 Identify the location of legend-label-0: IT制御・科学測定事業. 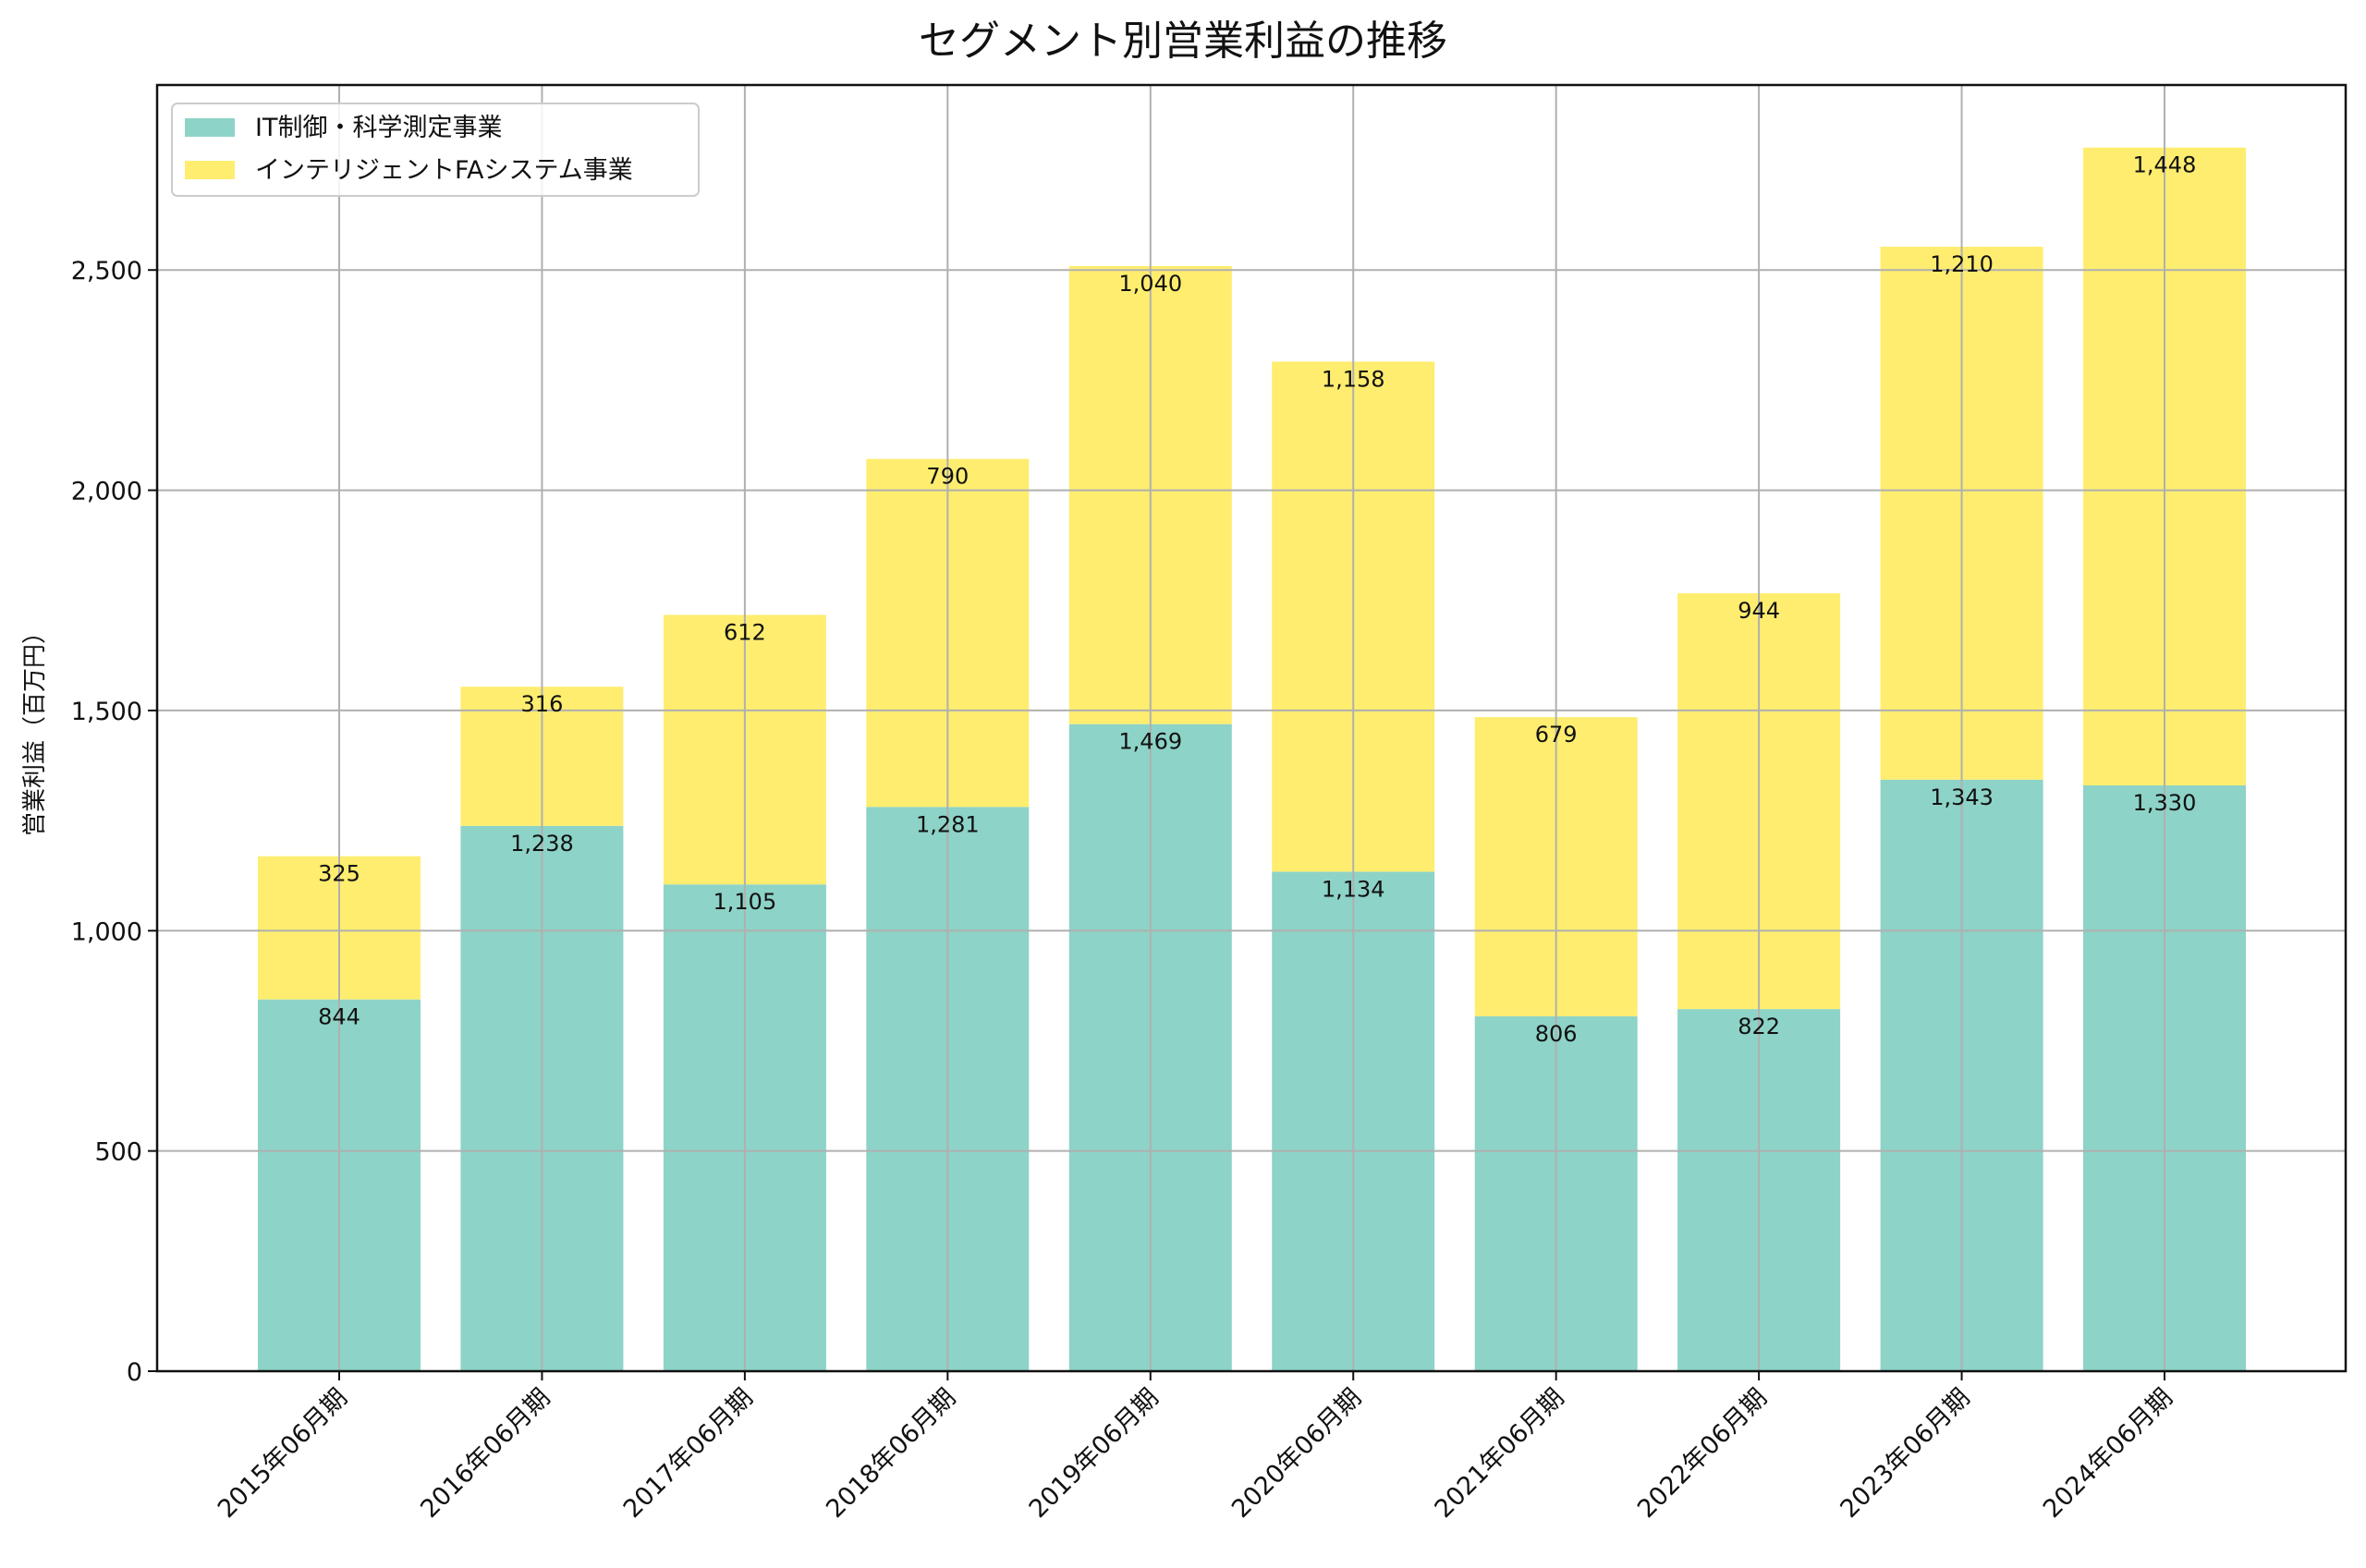
(379, 128).